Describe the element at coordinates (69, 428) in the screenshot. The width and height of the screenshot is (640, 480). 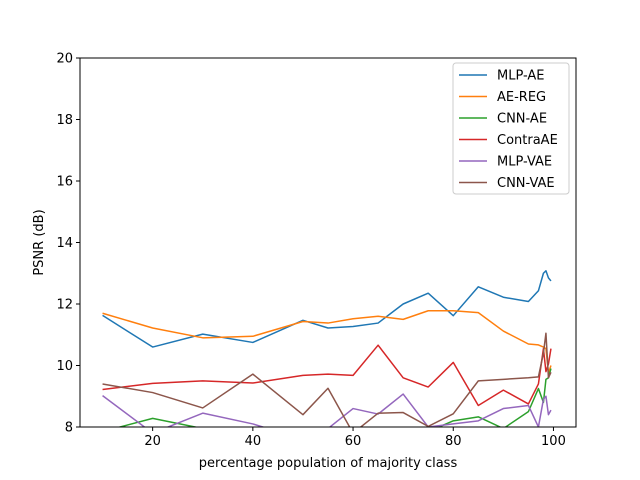
I see `y-tick-label: 8` at that location.